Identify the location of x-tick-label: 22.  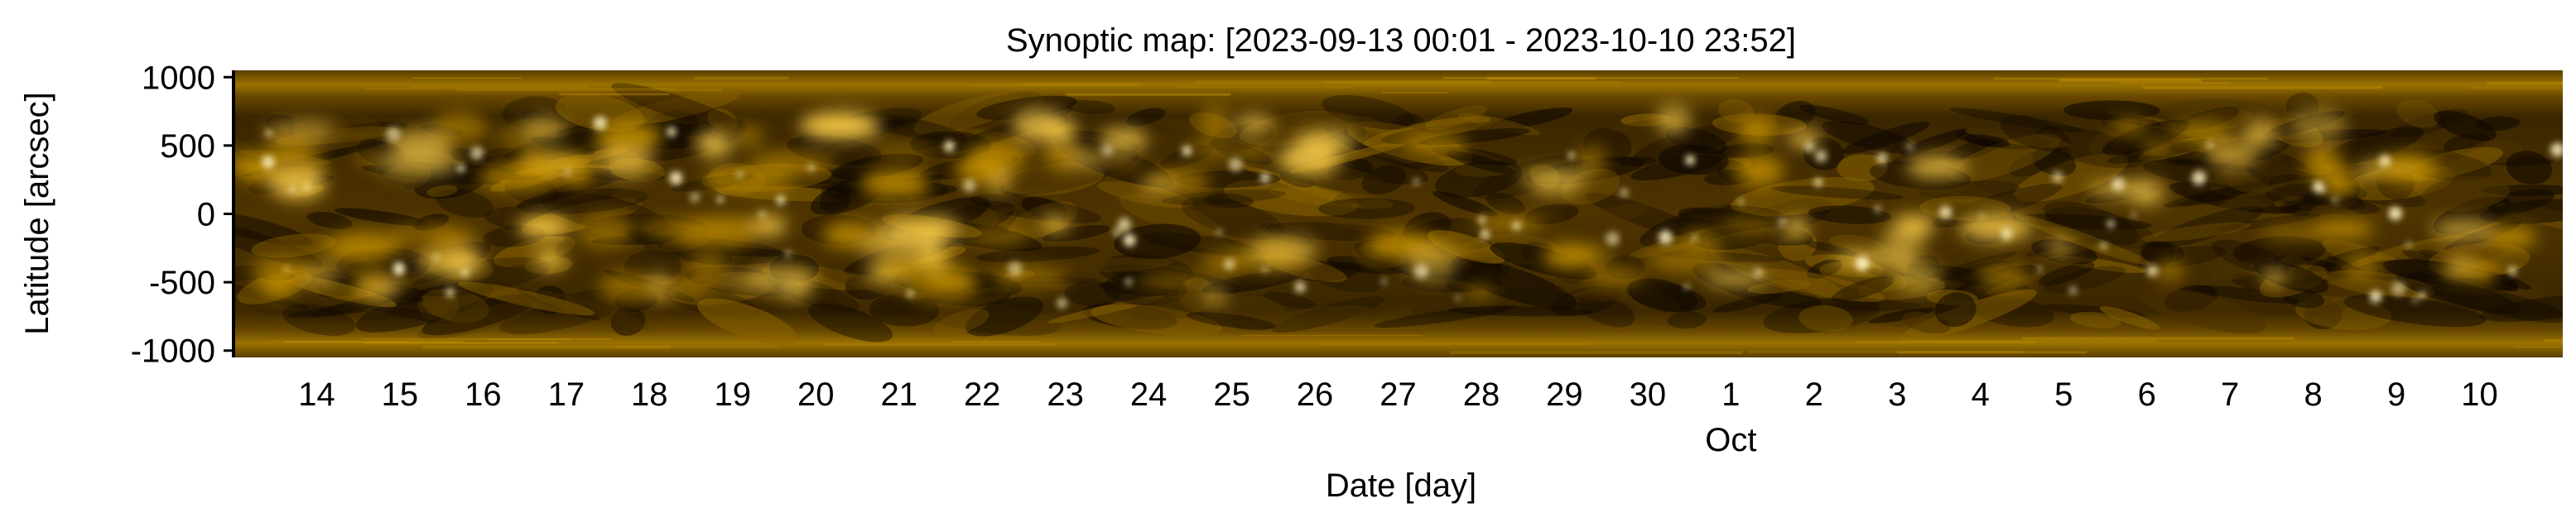
(982, 394).